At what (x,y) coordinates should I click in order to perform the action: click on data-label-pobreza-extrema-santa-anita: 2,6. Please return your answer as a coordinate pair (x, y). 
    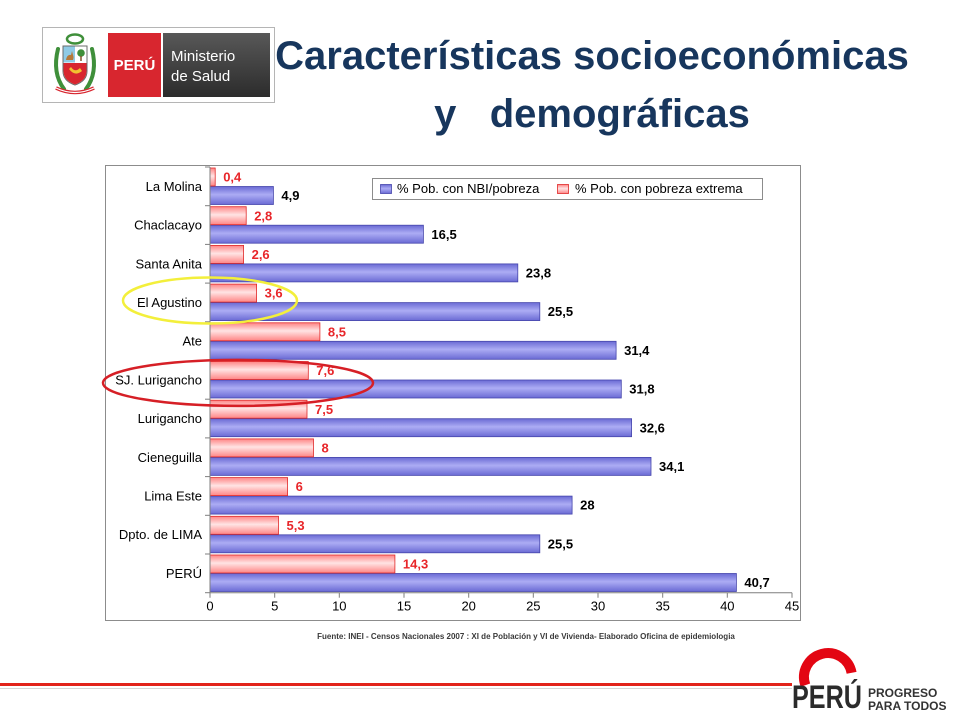
    Looking at the image, I should click on (261, 254).